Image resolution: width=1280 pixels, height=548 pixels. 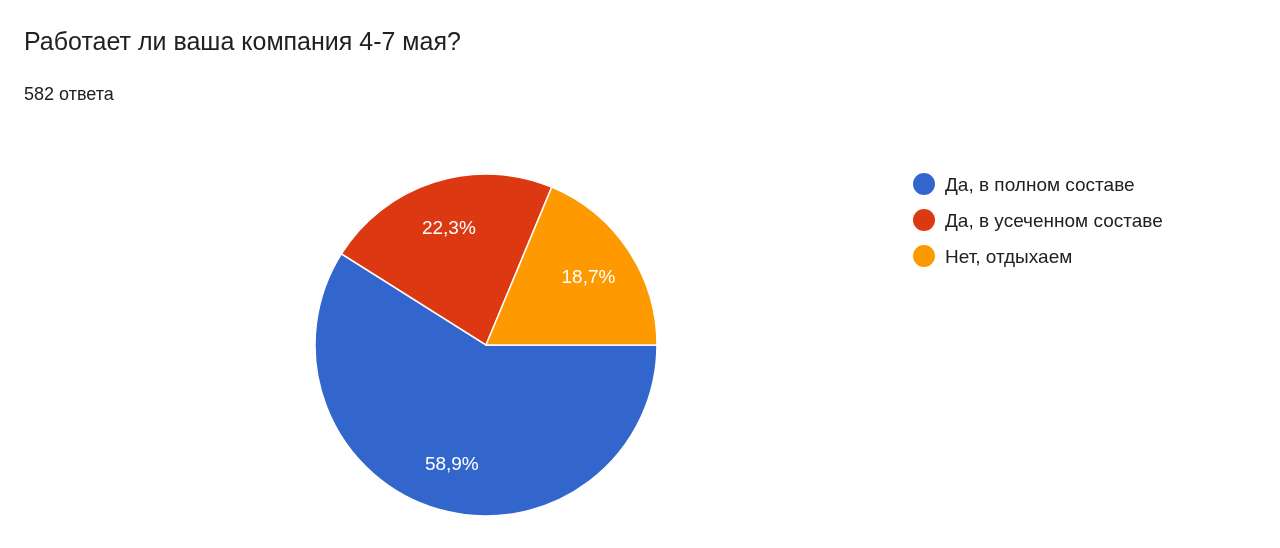 What do you see at coordinates (1009, 256) in the screenshot?
I see `legend-label: Нет, отдыхаем` at bounding box center [1009, 256].